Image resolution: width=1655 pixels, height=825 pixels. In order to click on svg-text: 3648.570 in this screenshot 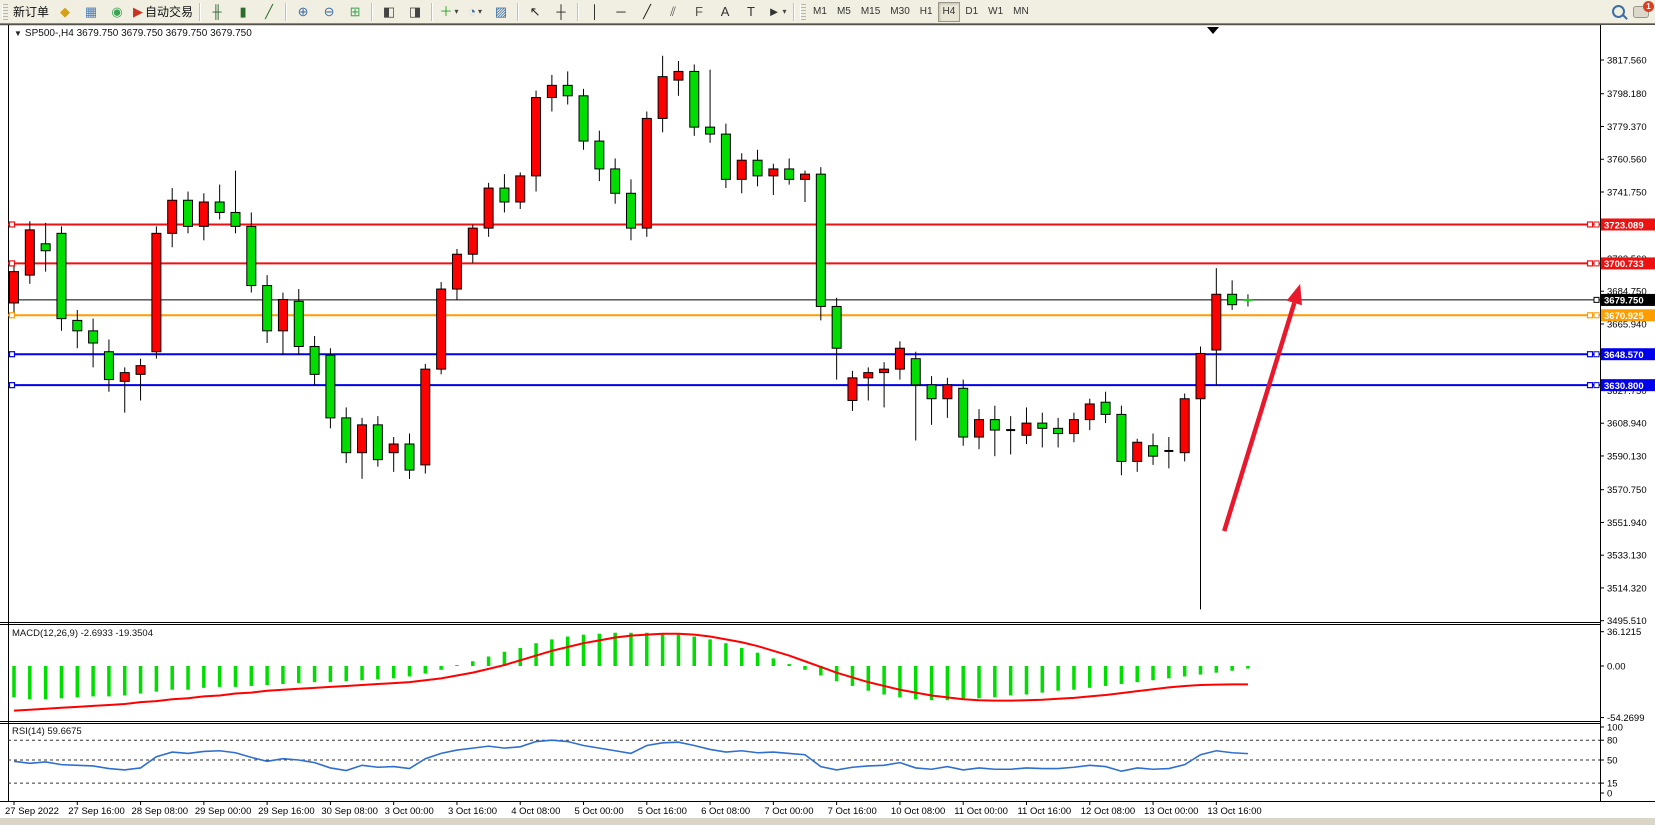, I will do `click(1624, 355)`.